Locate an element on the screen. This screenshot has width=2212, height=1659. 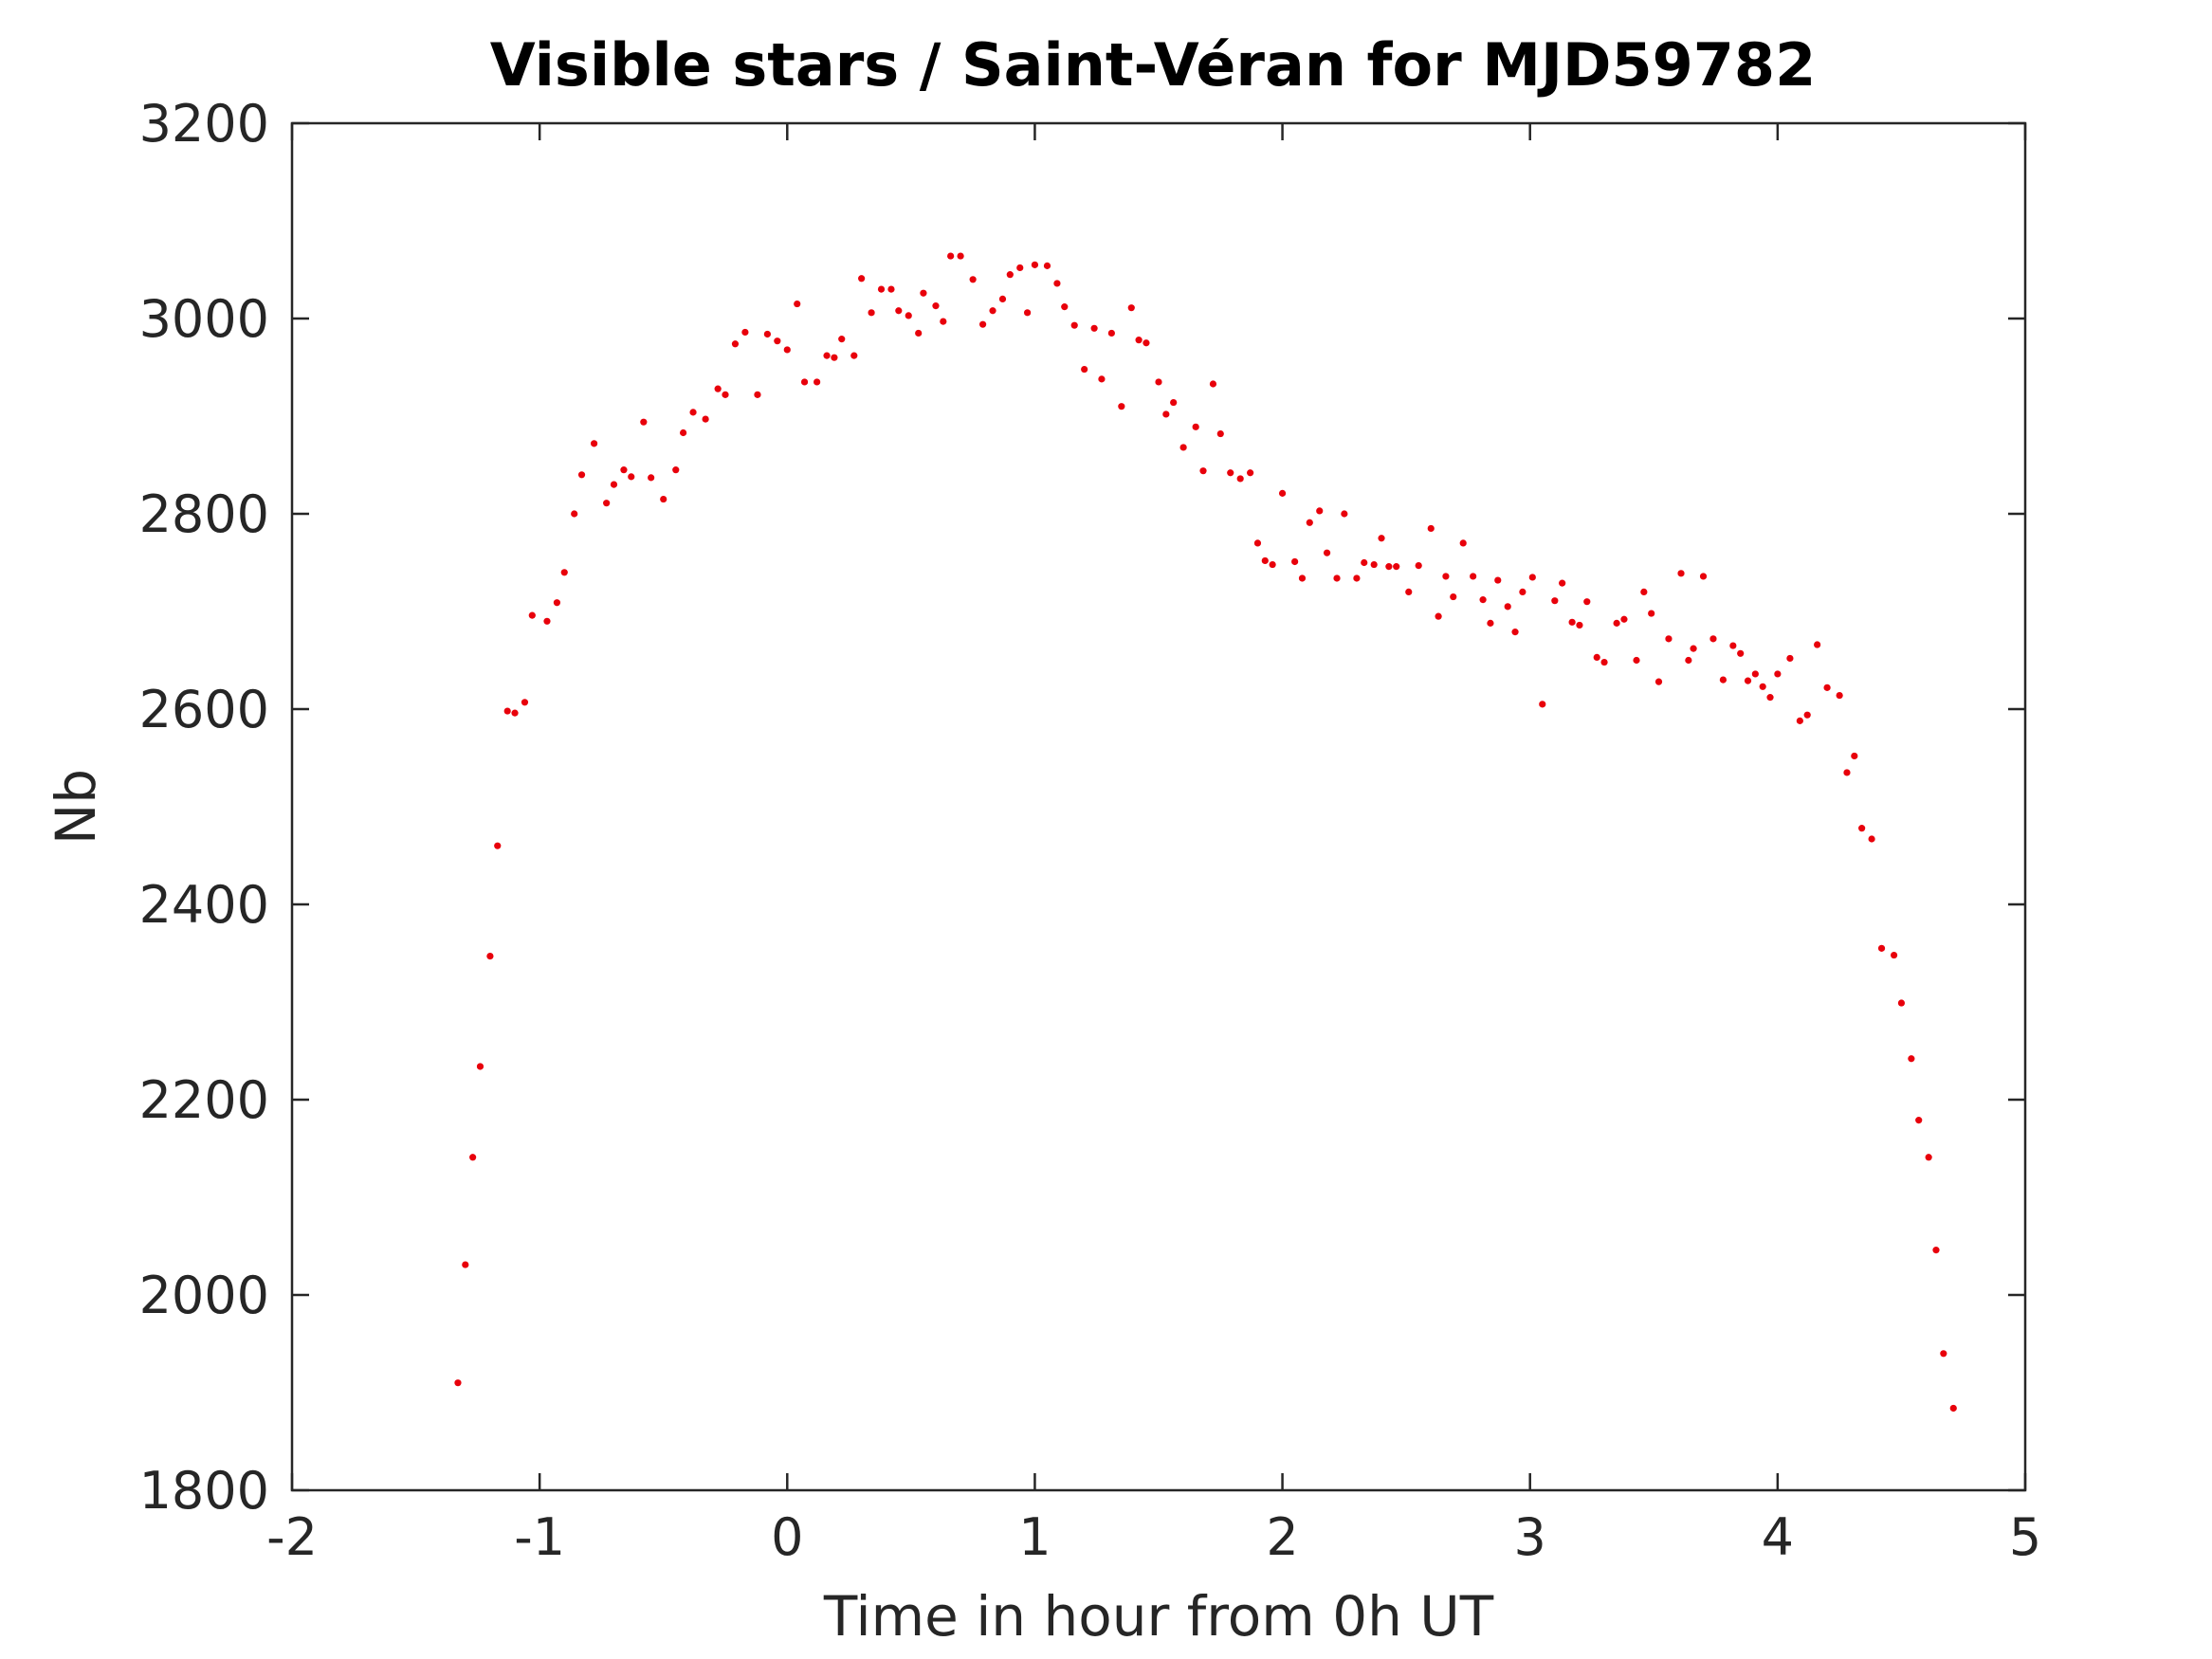
y-tick-label: 2600 is located at coordinates (204, 709).